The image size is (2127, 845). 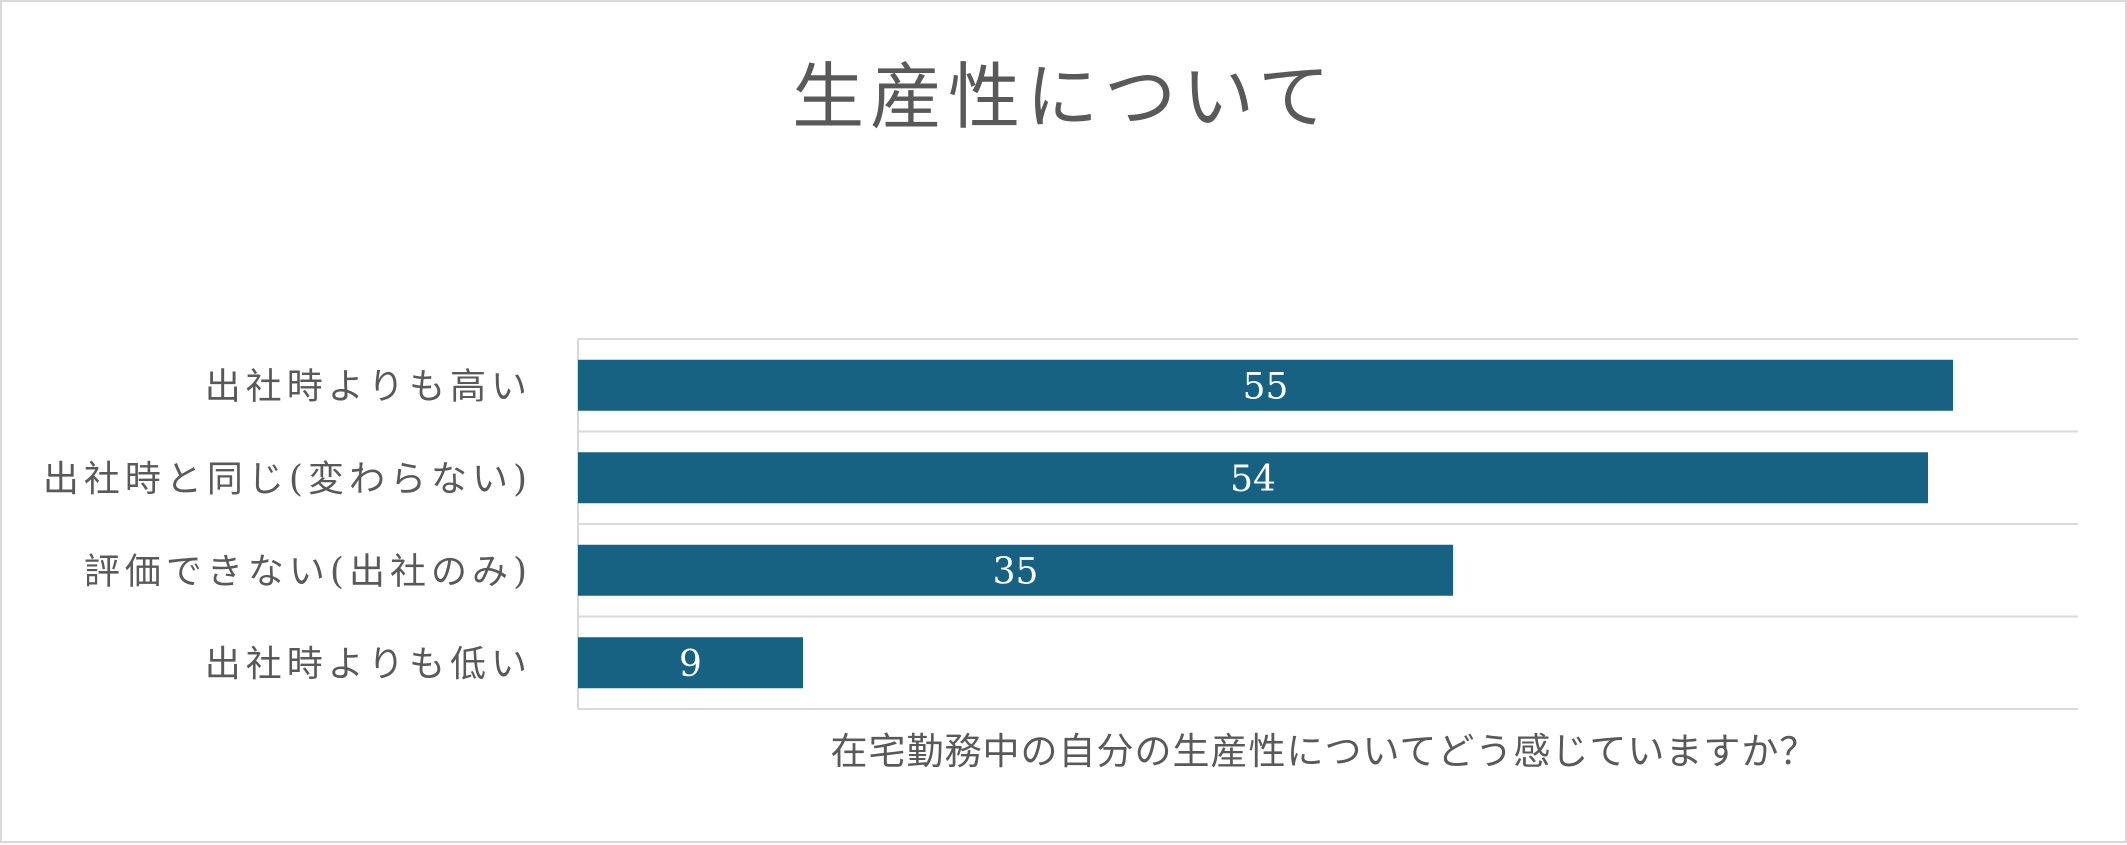 I want to click on data-label: 55, so click(x=1266, y=386).